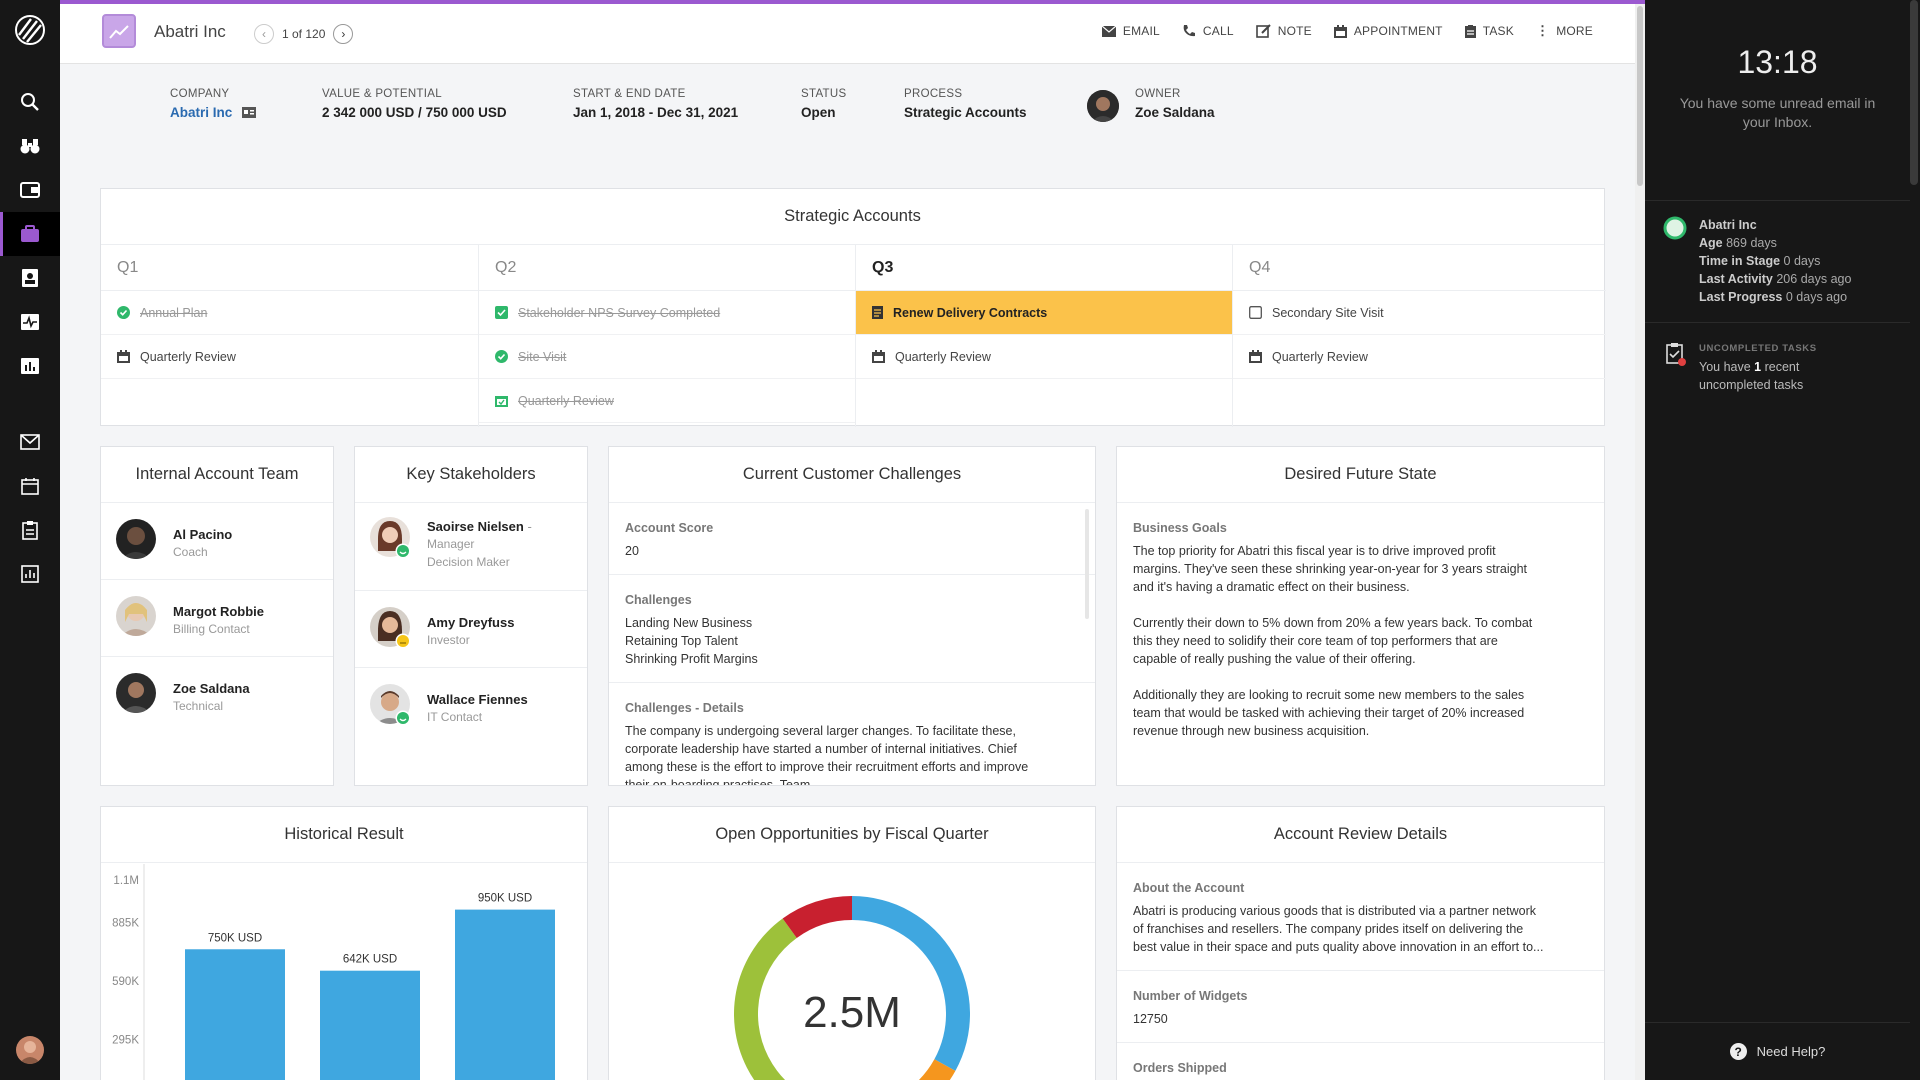 The width and height of the screenshot is (1920, 1080). Describe the element at coordinates (30, 366) in the screenshot. I see `nav-reports` at that location.